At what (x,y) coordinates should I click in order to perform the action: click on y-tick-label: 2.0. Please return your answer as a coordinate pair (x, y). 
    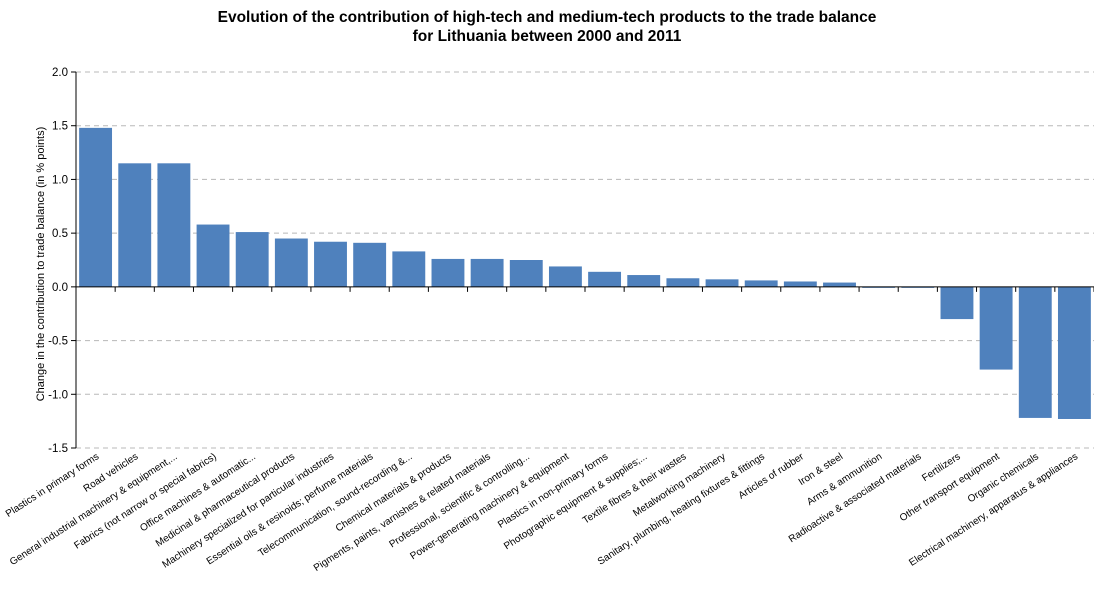
    Looking at the image, I should click on (60, 73).